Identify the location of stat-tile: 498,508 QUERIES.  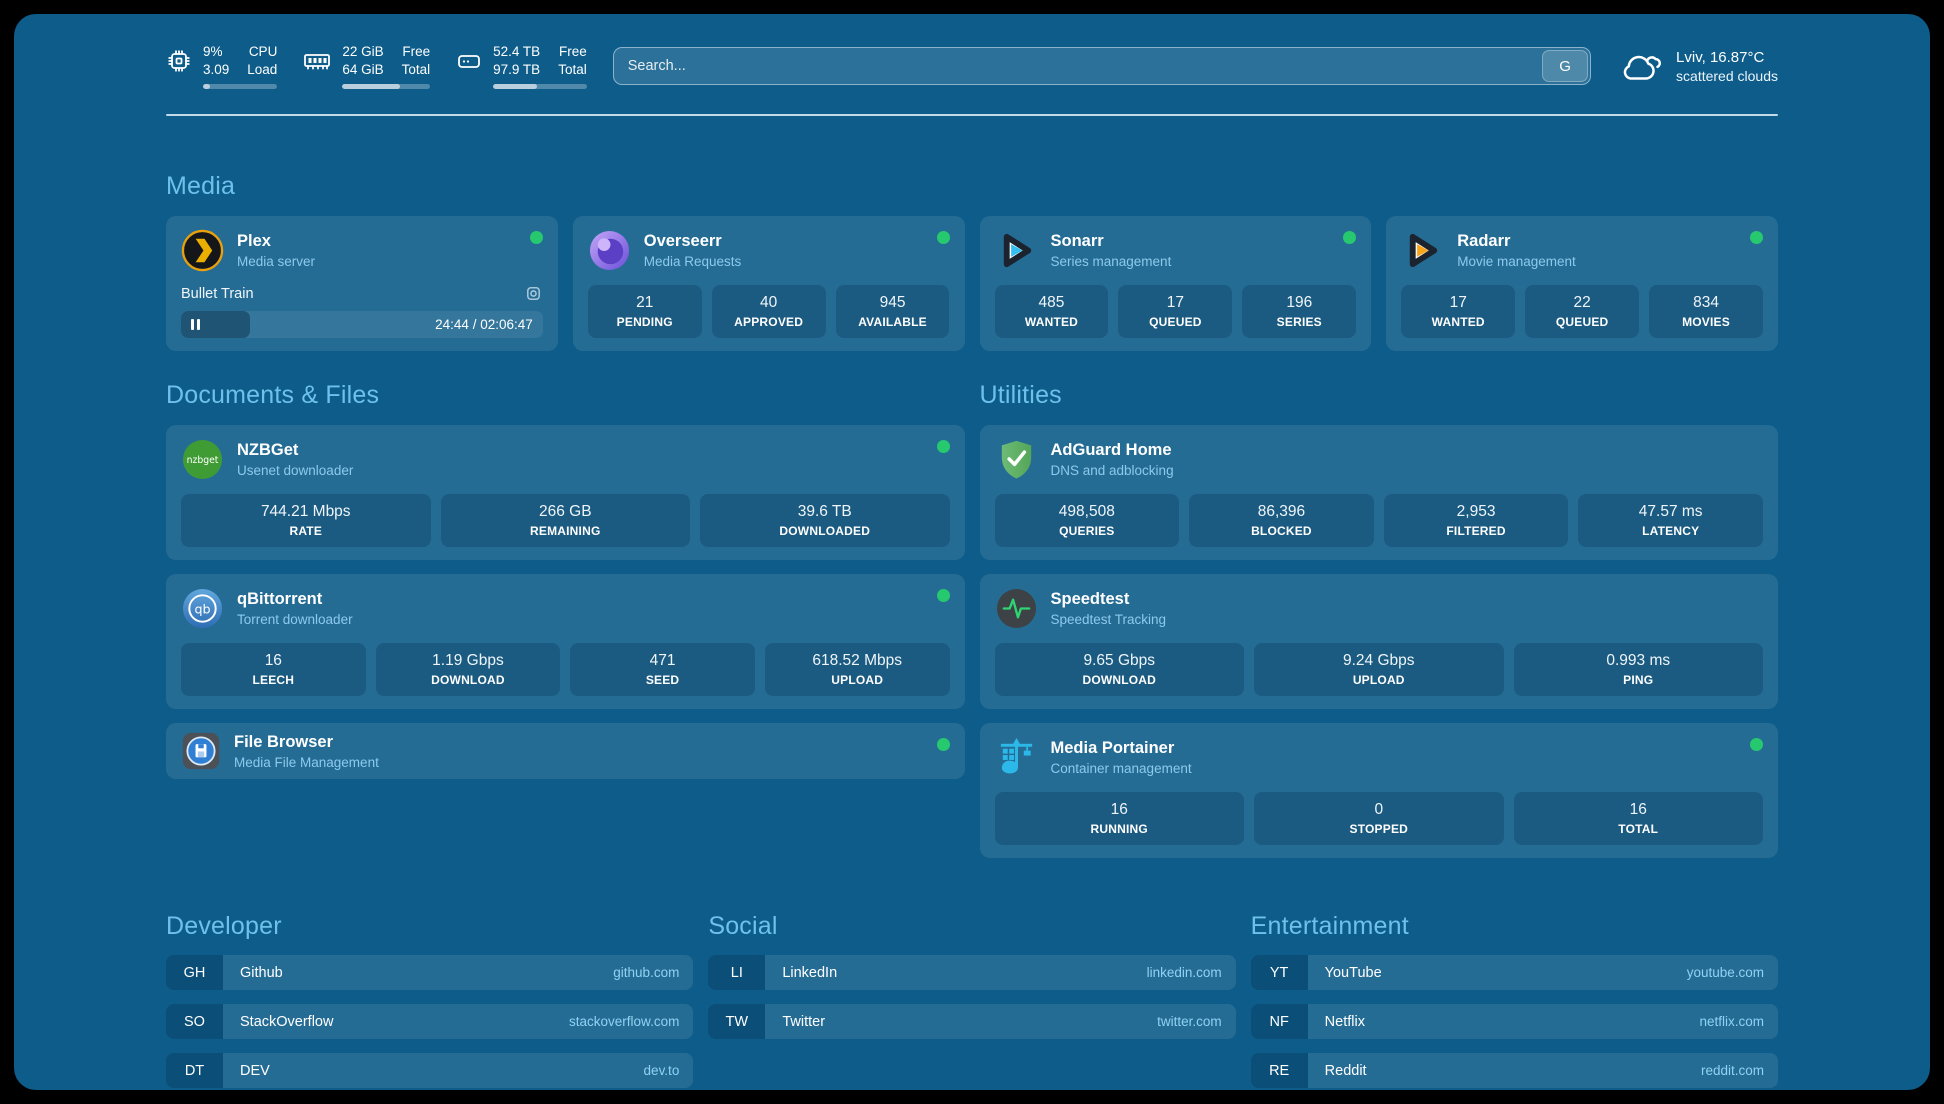
(1087, 520).